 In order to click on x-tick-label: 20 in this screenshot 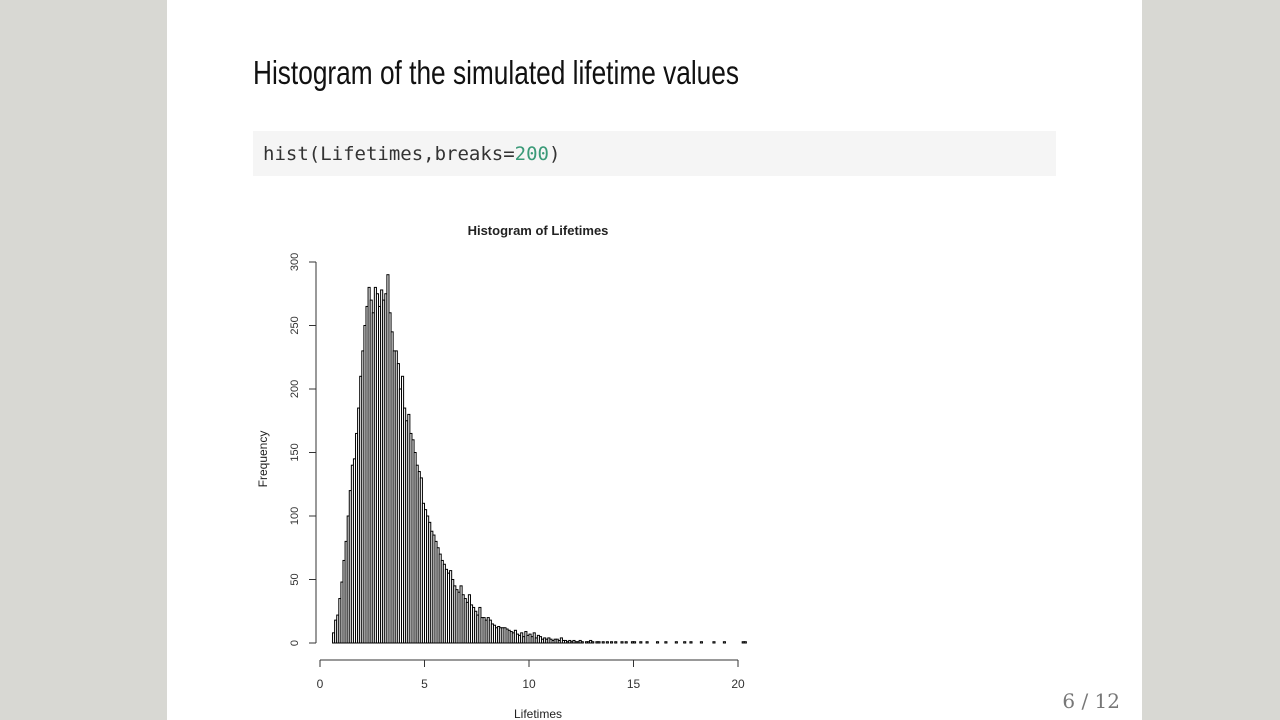, I will do `click(738, 684)`.